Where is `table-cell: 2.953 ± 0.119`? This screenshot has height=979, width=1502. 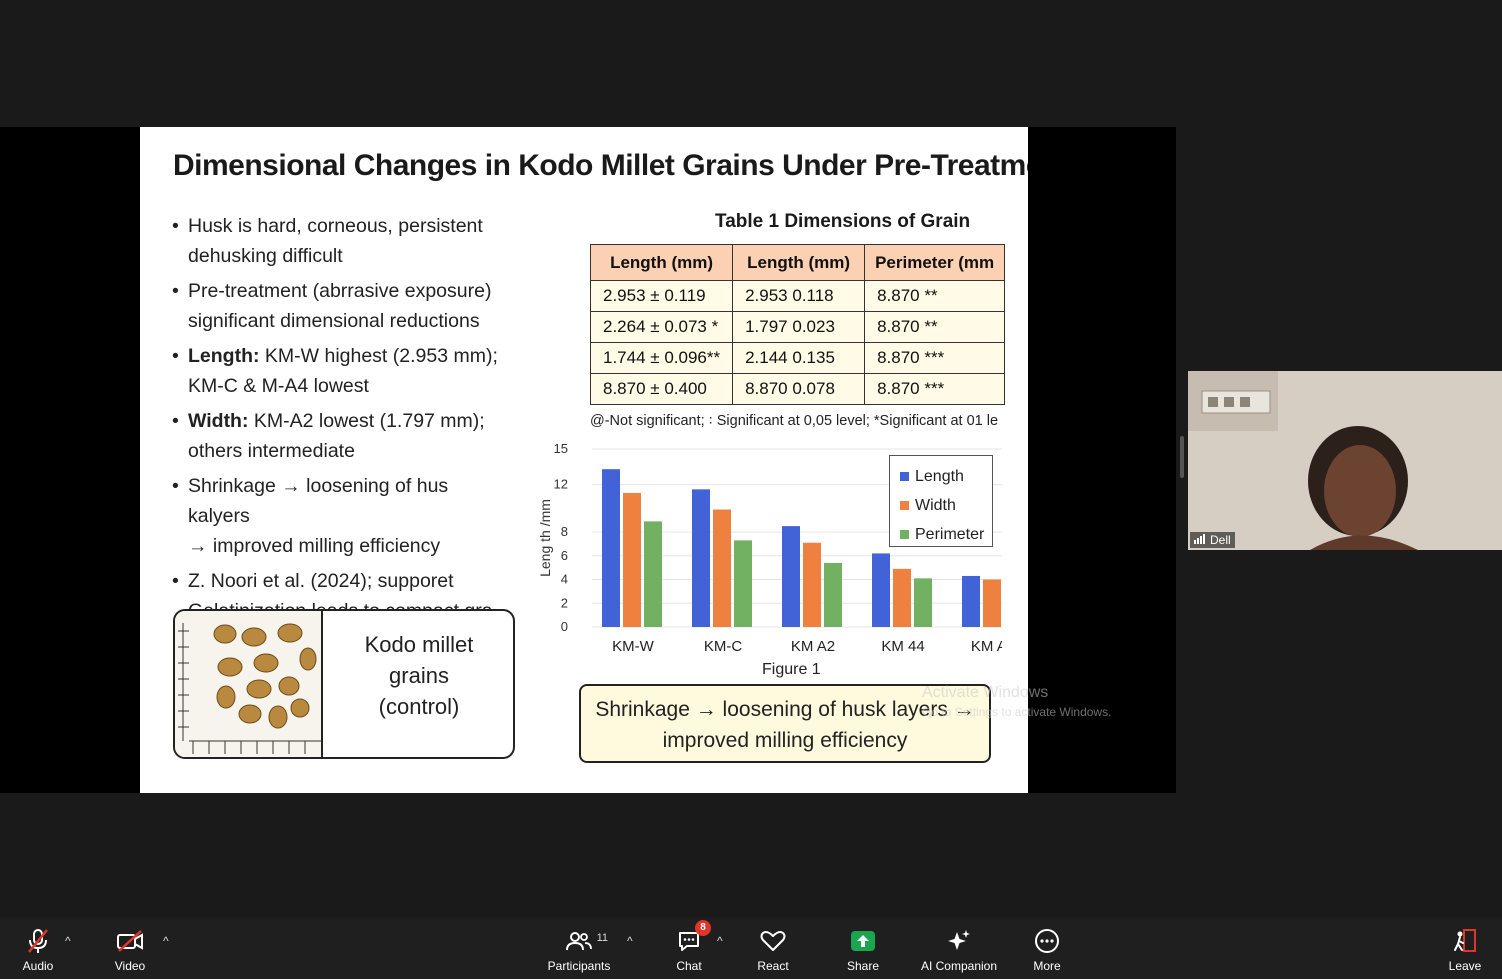
table-cell: 2.953 ± 0.119 is located at coordinates (661, 296).